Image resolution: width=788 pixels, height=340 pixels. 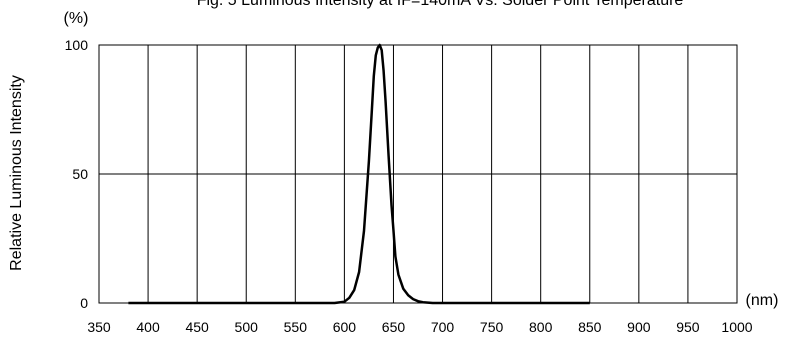 What do you see at coordinates (84, 303) in the screenshot?
I see `y-tick-label: 0` at bounding box center [84, 303].